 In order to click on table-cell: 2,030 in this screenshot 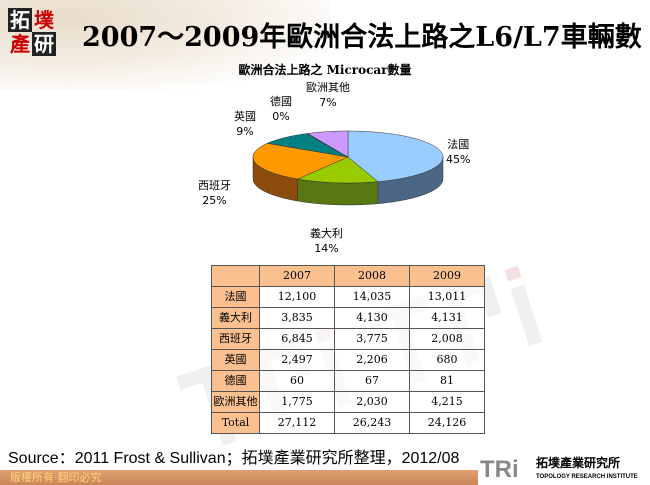, I will do `click(372, 402)`.